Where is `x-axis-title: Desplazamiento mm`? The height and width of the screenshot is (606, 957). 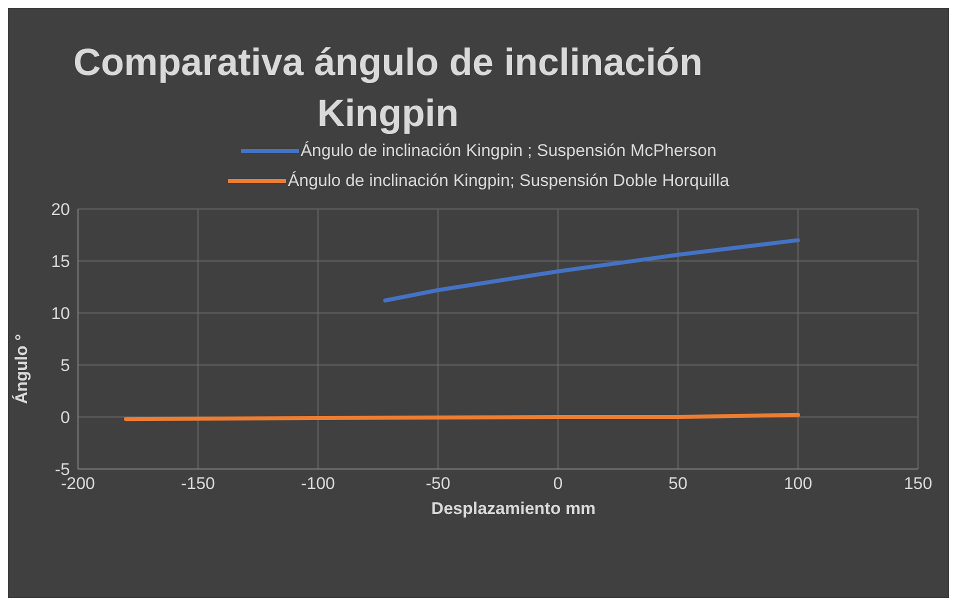 x-axis-title: Desplazamiento mm is located at coordinates (513, 508).